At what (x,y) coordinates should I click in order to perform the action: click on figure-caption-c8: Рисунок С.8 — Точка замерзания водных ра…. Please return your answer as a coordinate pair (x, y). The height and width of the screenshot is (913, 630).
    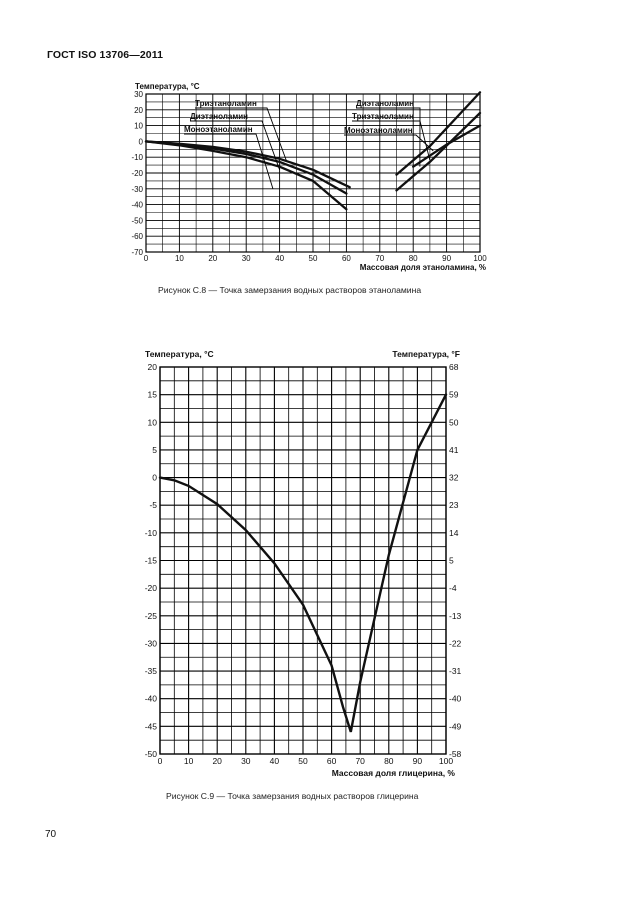
    Looking at the image, I should click on (290, 290).